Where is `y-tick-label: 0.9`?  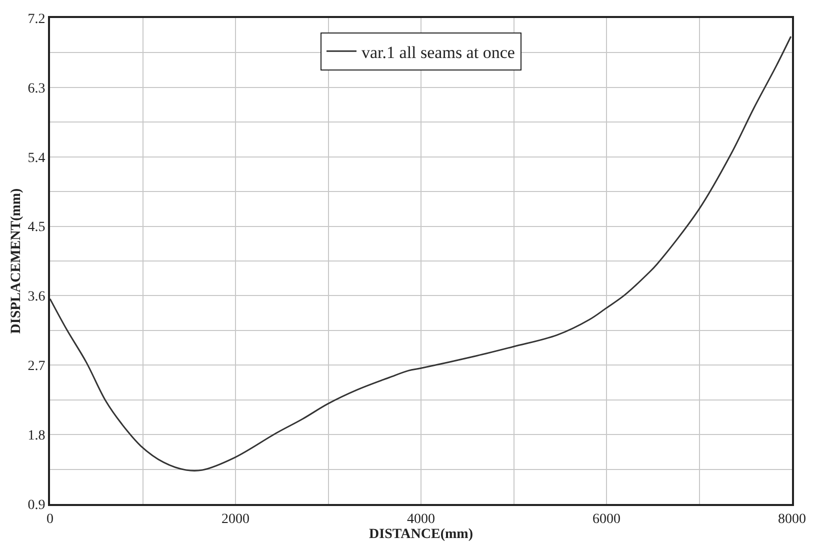
y-tick-label: 0.9 is located at coordinates (37, 505).